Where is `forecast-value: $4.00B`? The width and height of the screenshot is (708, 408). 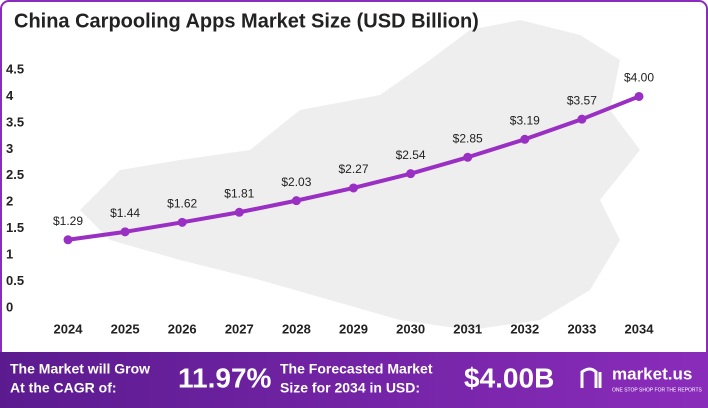 forecast-value: $4.00B is located at coordinates (509, 377).